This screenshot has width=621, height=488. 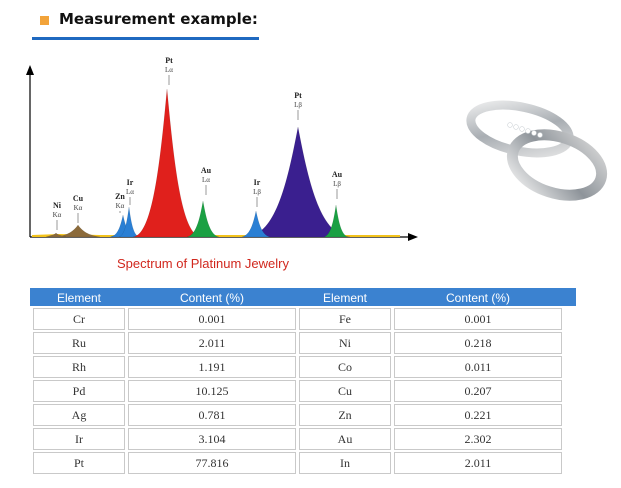 I want to click on table-cell: Pd, so click(x=79, y=391).